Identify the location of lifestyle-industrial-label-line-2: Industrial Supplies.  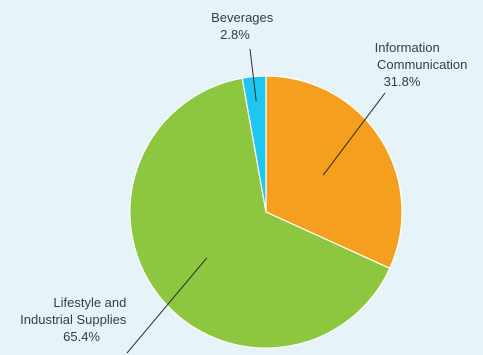
(73, 319).